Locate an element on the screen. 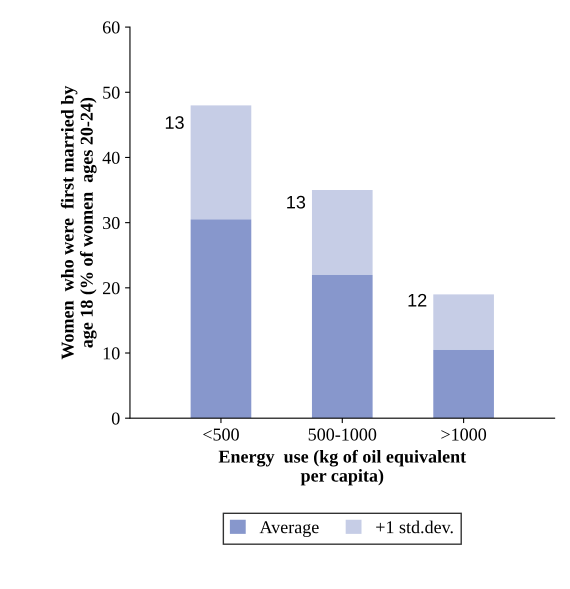  legend-label: +1 std.dev. is located at coordinates (414, 527).